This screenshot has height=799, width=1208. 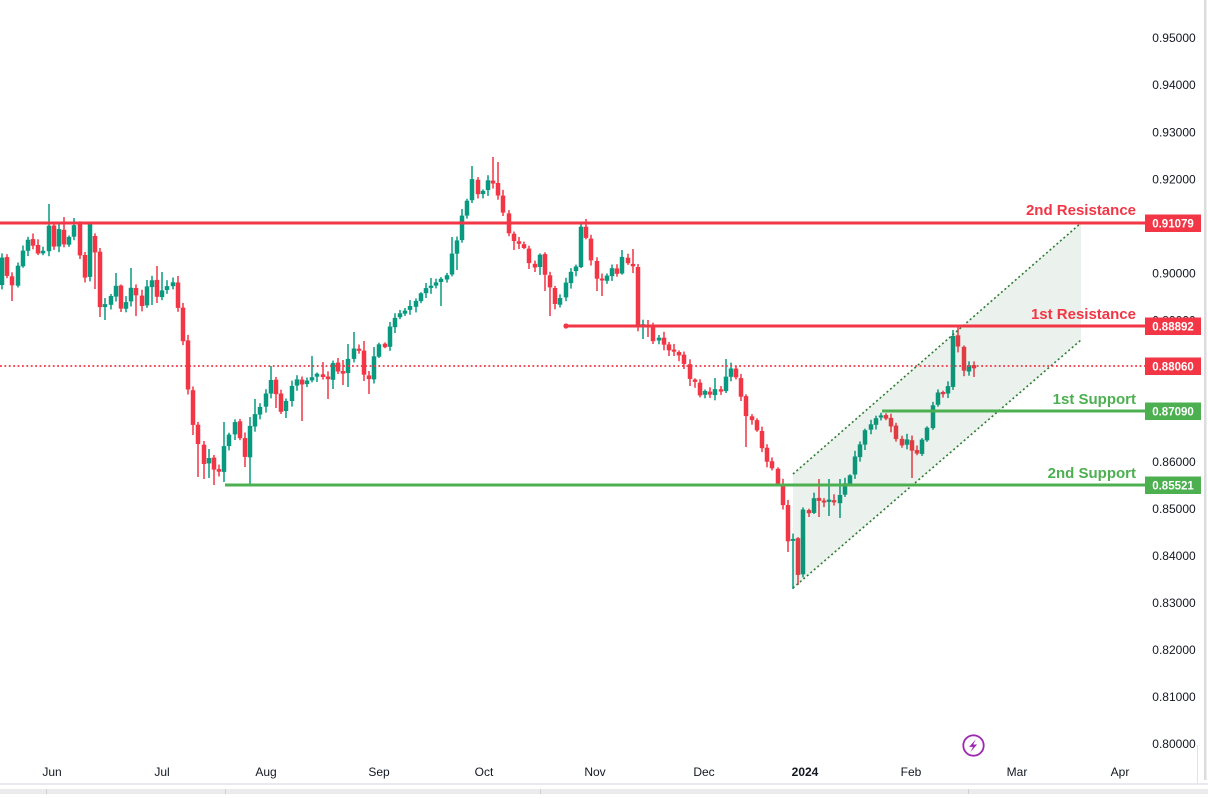 What do you see at coordinates (805, 772) in the screenshot?
I see `svg-text: 2024` at bounding box center [805, 772].